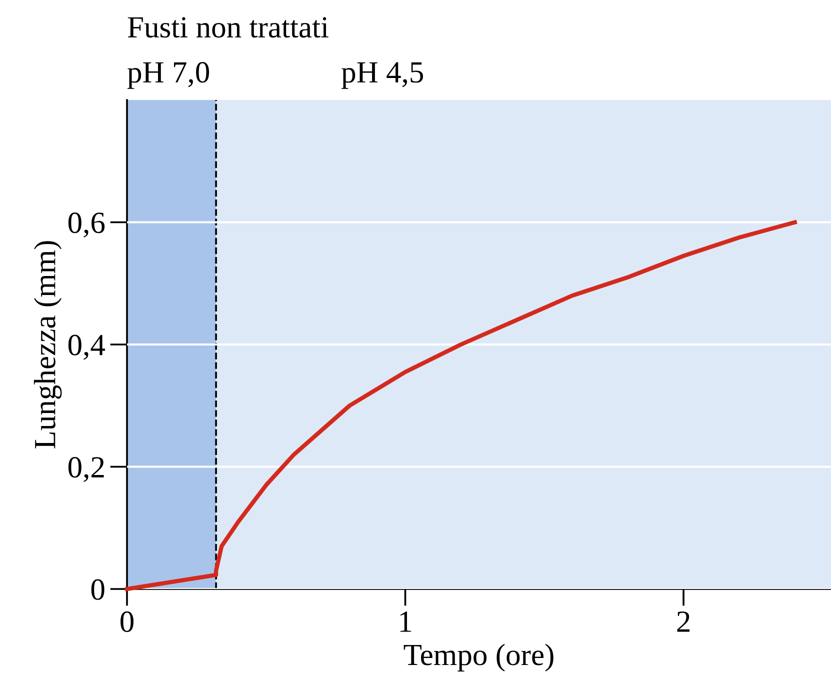  What do you see at coordinates (86, 225) in the screenshot?
I see `y-tick-label: 0,6` at bounding box center [86, 225].